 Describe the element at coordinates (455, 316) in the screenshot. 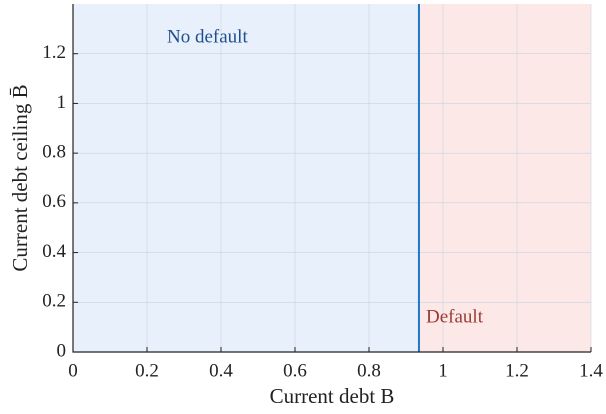

I see `region-label: Default` at that location.